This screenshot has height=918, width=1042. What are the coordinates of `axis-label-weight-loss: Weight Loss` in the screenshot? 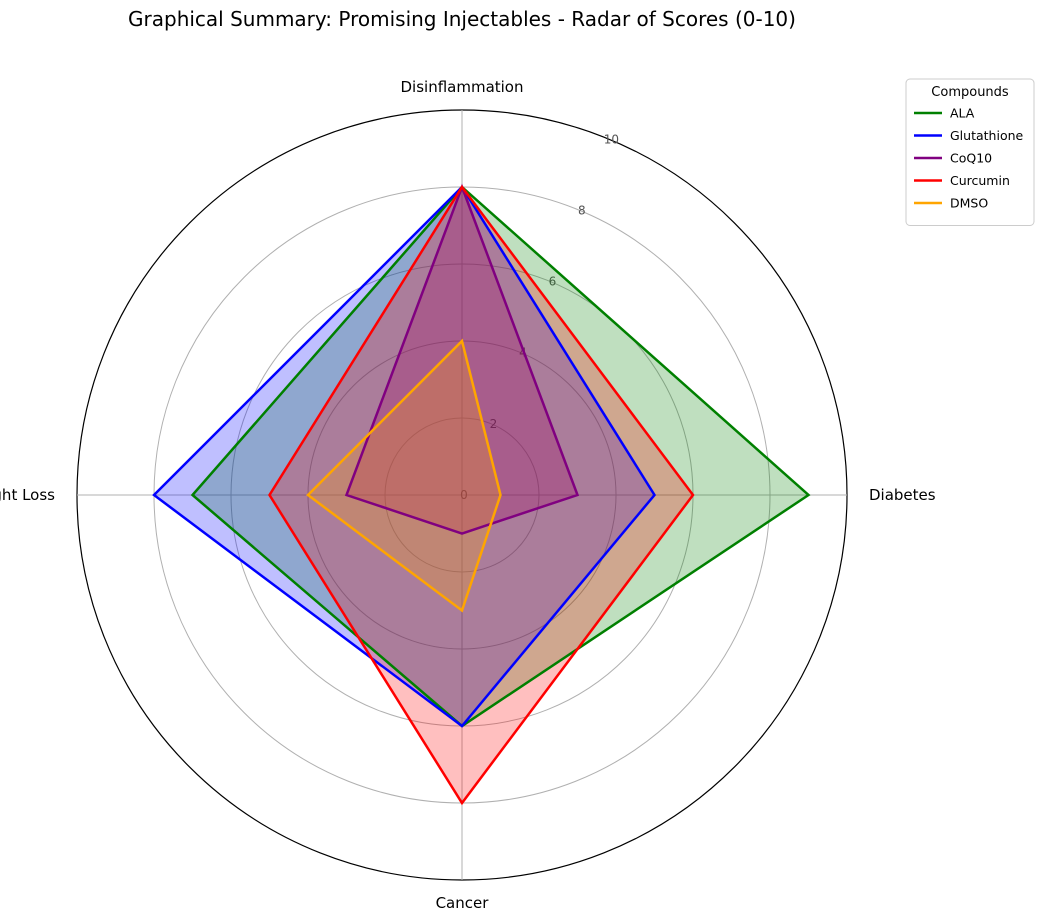 It's located at (27, 495).